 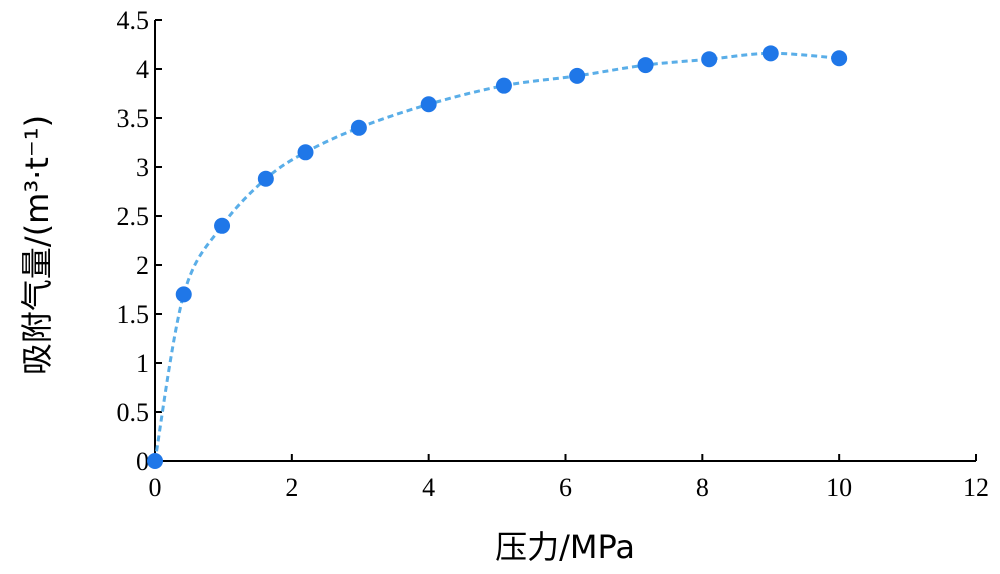 What do you see at coordinates (133, 314) in the screenshot?
I see `y-tick-label: 1.5` at bounding box center [133, 314].